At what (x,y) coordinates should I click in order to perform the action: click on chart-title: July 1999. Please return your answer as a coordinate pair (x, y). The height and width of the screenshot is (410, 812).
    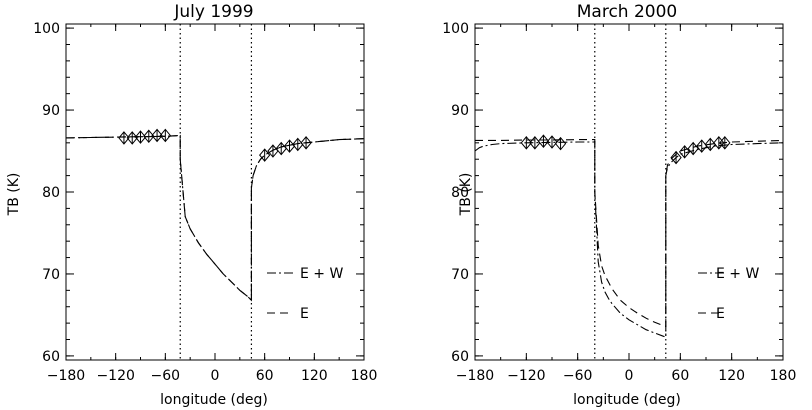
    Looking at the image, I should click on (213, 12).